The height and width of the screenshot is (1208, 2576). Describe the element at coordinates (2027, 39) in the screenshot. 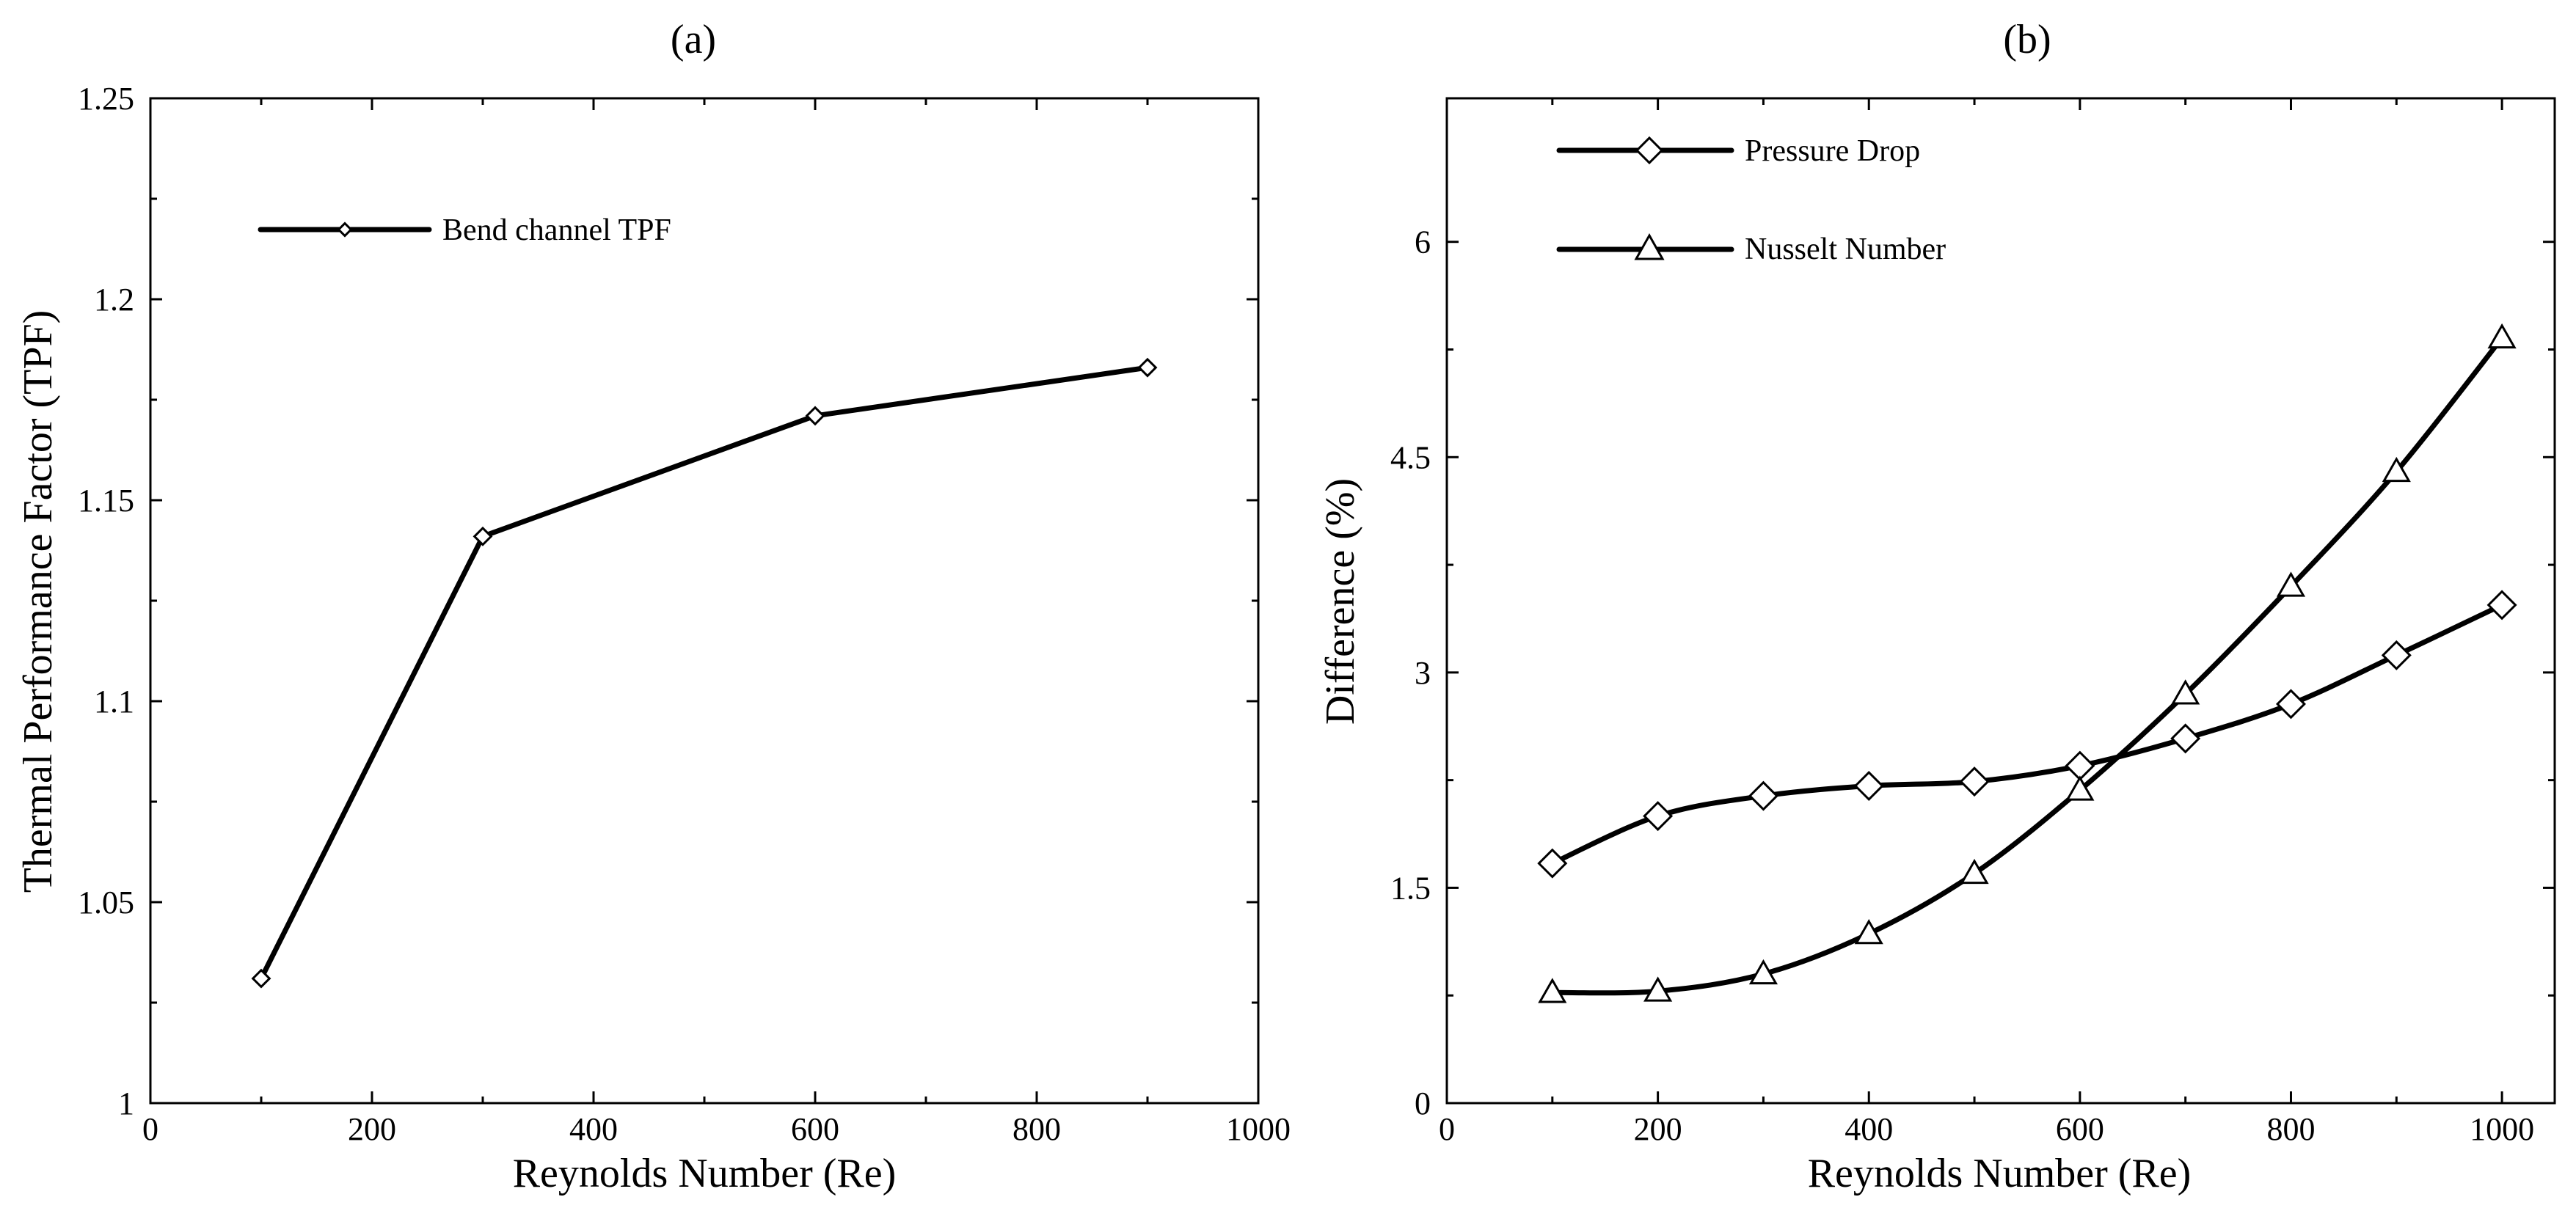

I see `panel-b-label: (b)` at that location.